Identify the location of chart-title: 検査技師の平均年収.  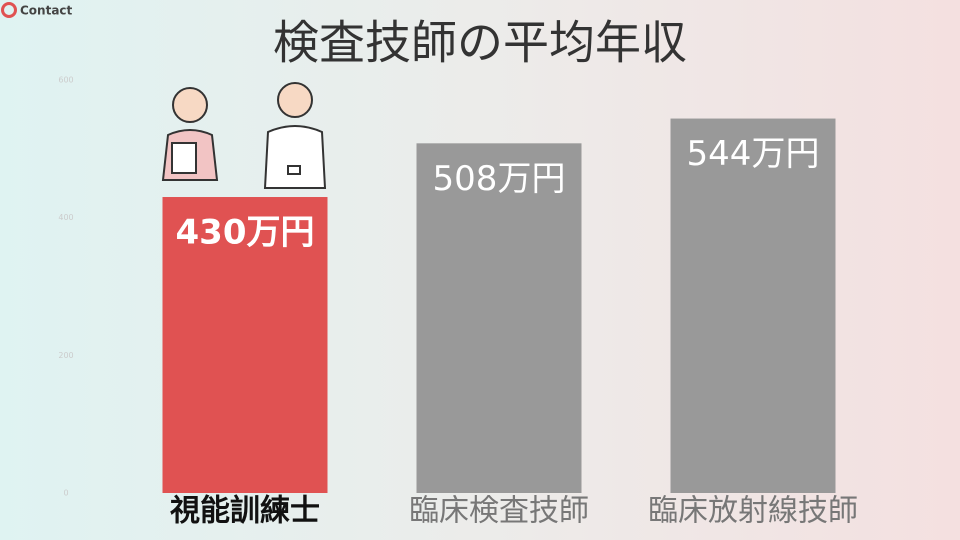
(480, 43).